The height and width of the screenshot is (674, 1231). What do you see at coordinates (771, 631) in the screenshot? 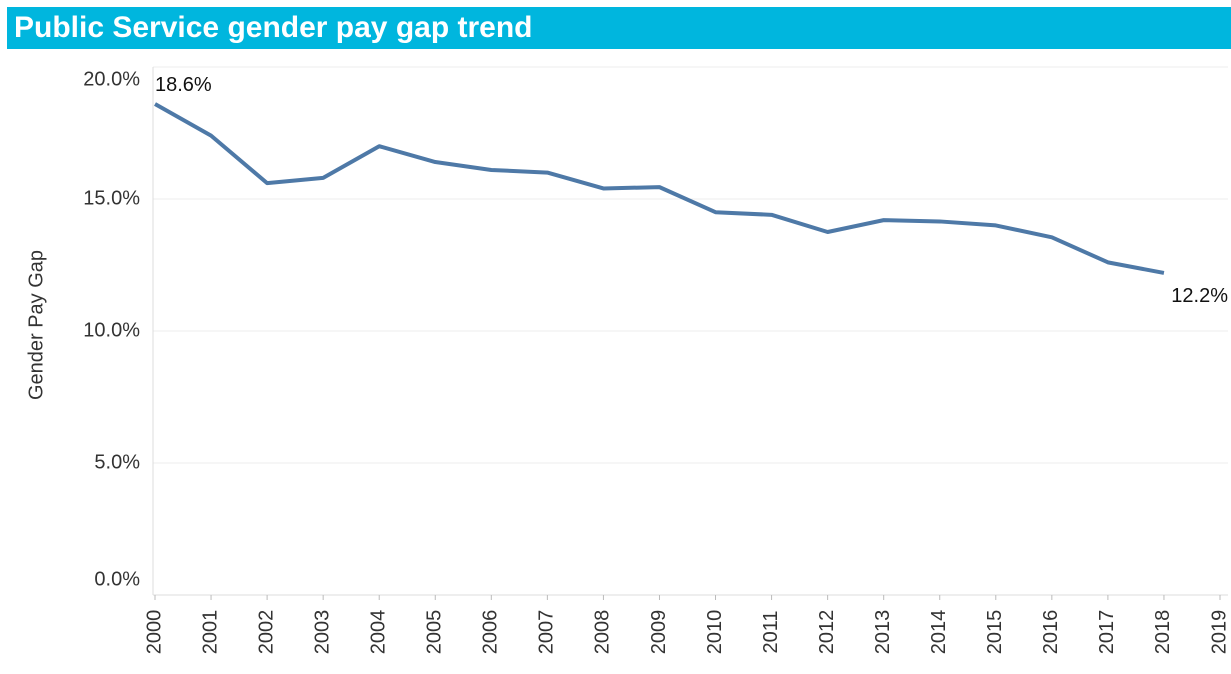
I see `x-tick-label: 2011` at bounding box center [771, 631].